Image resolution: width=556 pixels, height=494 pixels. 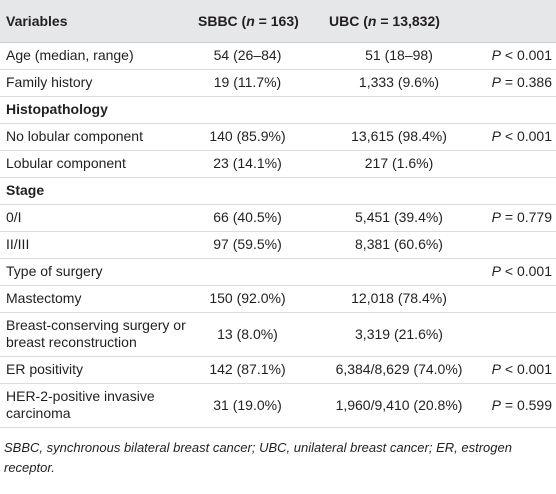 I want to click on ubc-cell: 217 (1.6%), so click(x=389, y=164).